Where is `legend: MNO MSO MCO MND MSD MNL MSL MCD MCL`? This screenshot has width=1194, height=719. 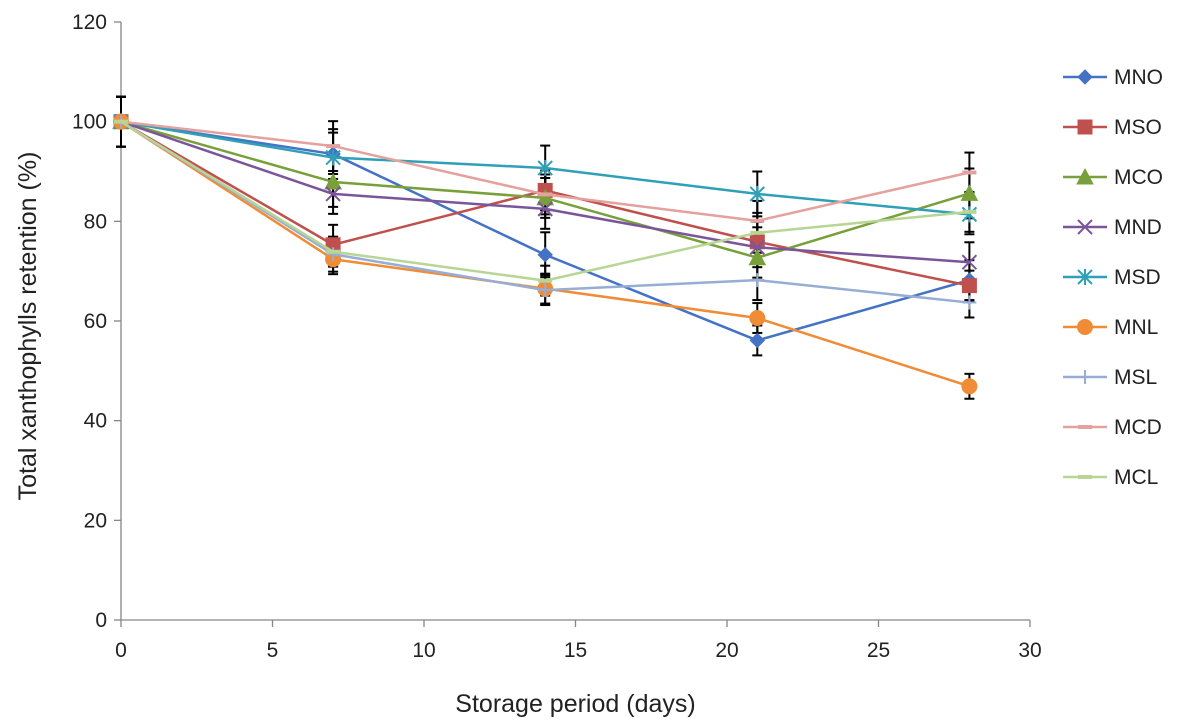 legend: MNO MSO MCO MND MSD MNL MSL MCD MCL is located at coordinates (1113, 277).